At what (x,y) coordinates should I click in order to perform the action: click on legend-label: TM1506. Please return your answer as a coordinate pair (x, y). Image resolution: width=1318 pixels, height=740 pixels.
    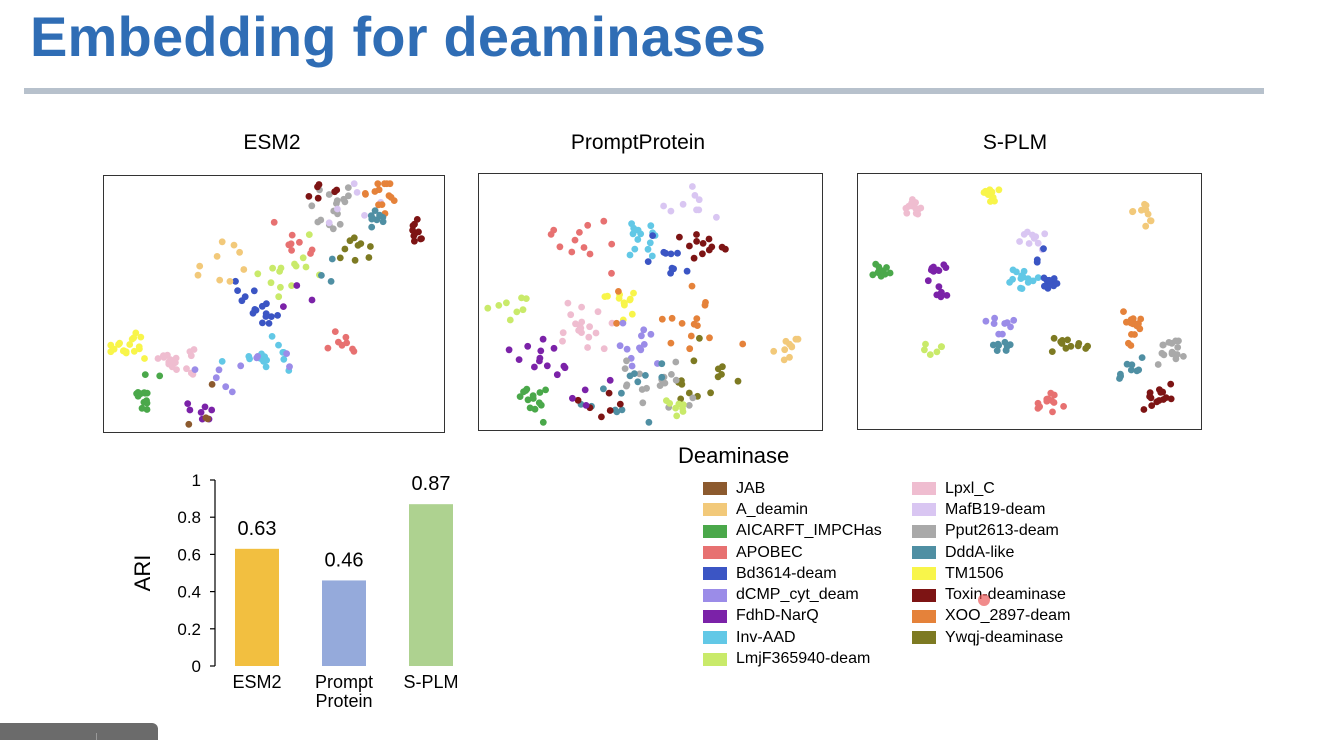
    Looking at the image, I should click on (974, 573).